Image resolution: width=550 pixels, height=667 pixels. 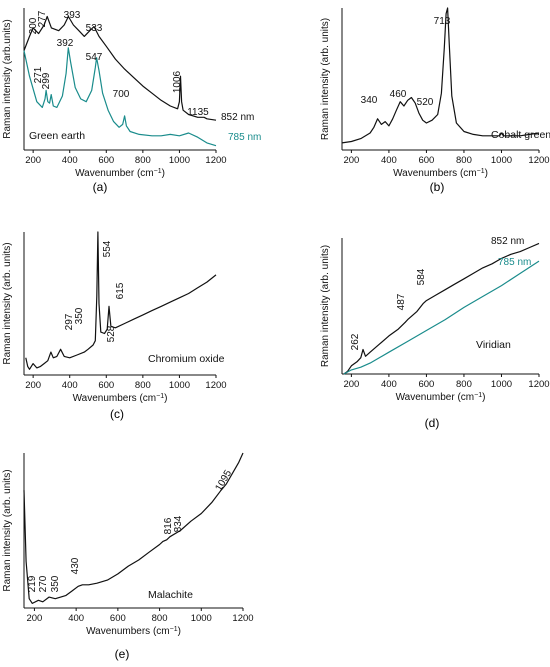 I want to click on y-axis-title: Raman intensity (arb.units), so click(x=7, y=79).